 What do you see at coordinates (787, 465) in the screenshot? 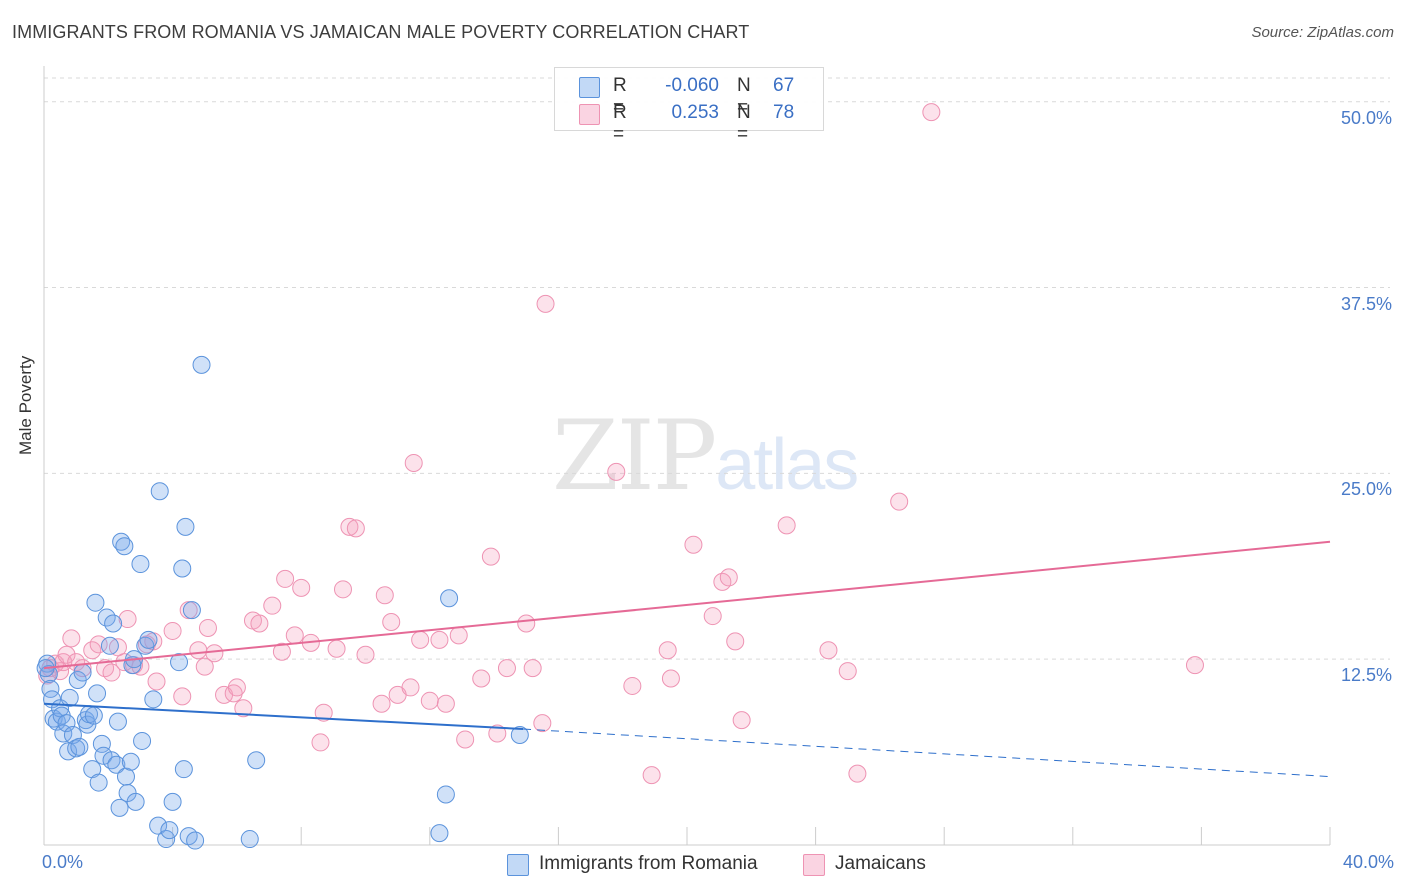
I see `watermark-atlas: atlas` at bounding box center [787, 465].